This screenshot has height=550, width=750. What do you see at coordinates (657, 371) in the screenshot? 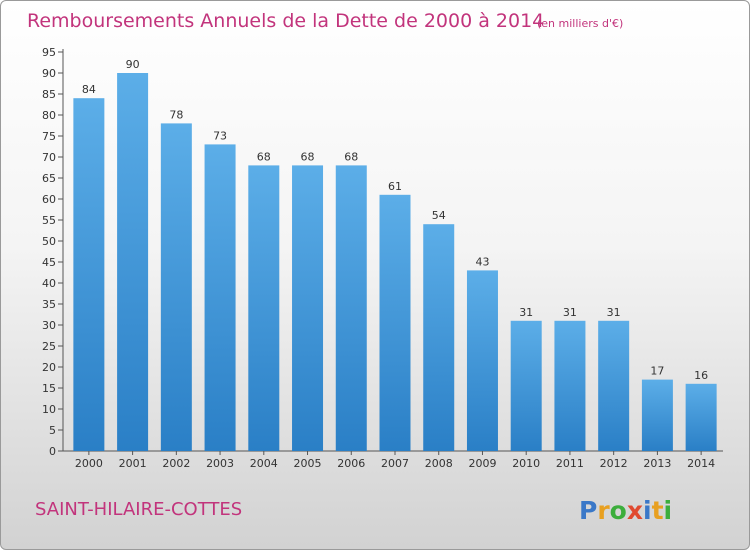
I see `value-label-2013: 17` at bounding box center [657, 371].